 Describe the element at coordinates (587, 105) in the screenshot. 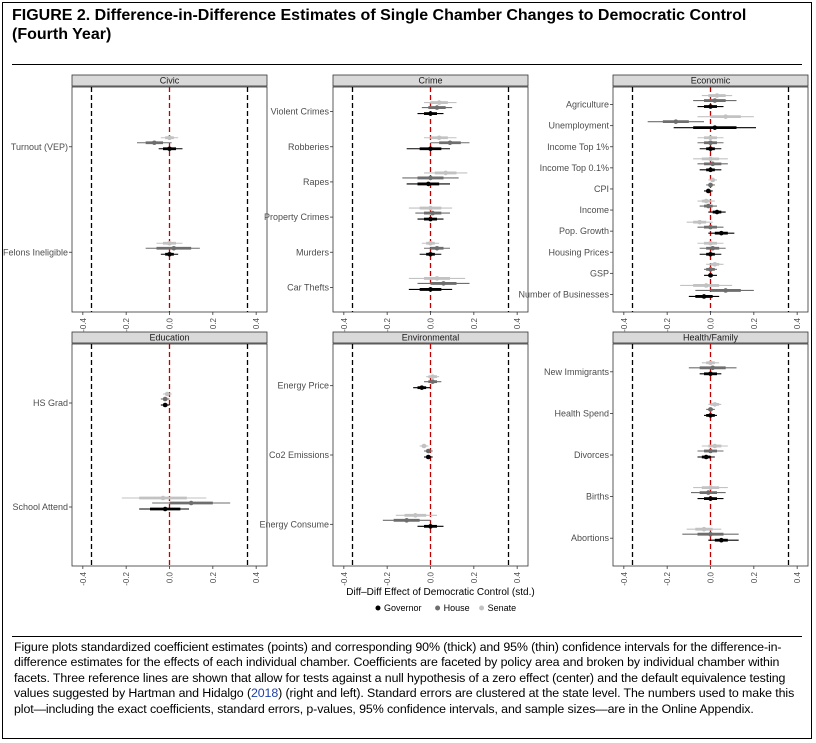

I see `y-tick-label: Agriculture` at that location.